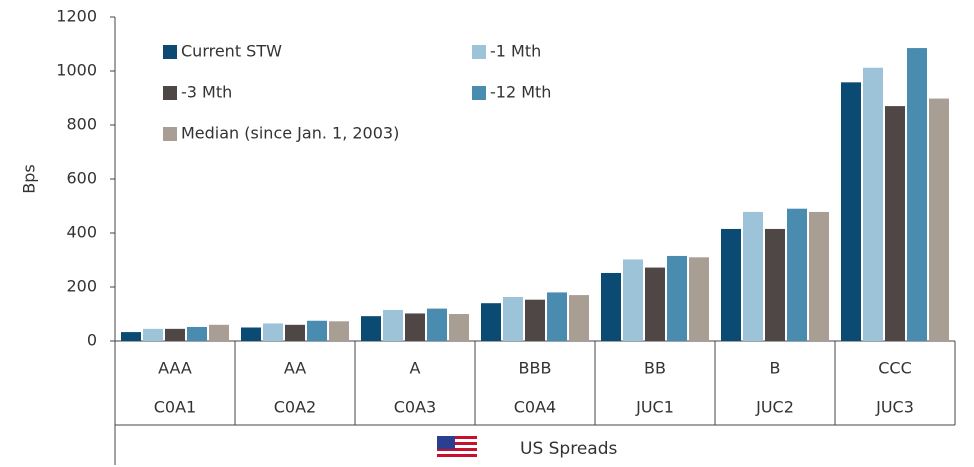 The width and height of the screenshot is (974, 467). I want to click on y-tick-label: 600, so click(81, 178).